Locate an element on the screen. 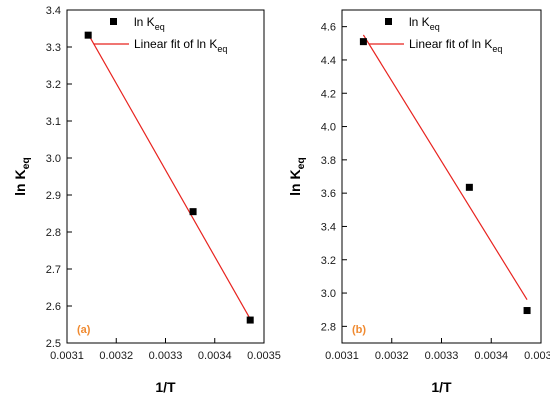 This screenshot has width=550, height=402. y-tick-label: 2.9 is located at coordinates (53, 196).